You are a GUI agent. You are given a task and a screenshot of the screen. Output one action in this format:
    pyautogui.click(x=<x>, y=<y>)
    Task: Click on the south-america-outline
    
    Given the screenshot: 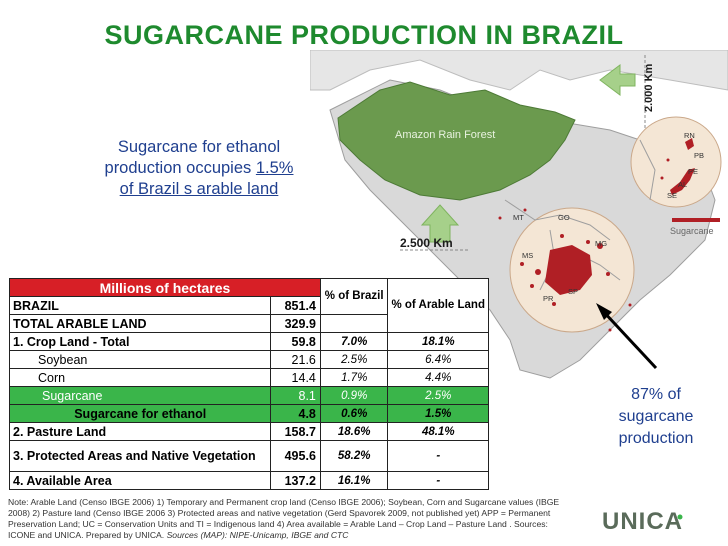 What is the action you would take?
    pyautogui.click(x=519, y=70)
    